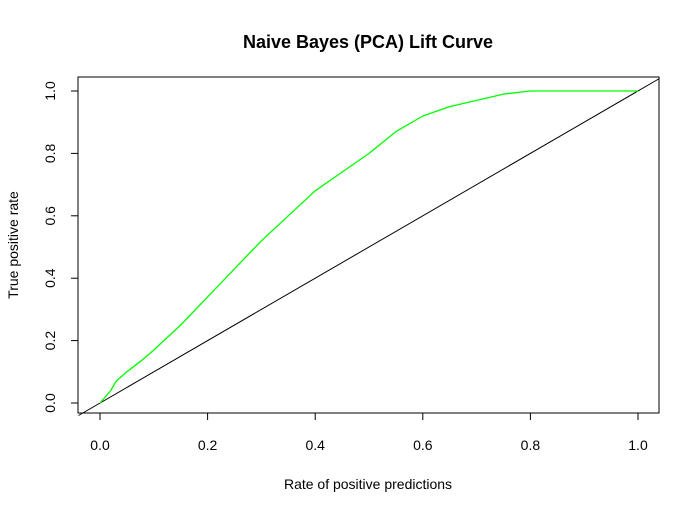 This screenshot has height=513, width=700. I want to click on y-tick-label: 0.2, so click(50, 341).